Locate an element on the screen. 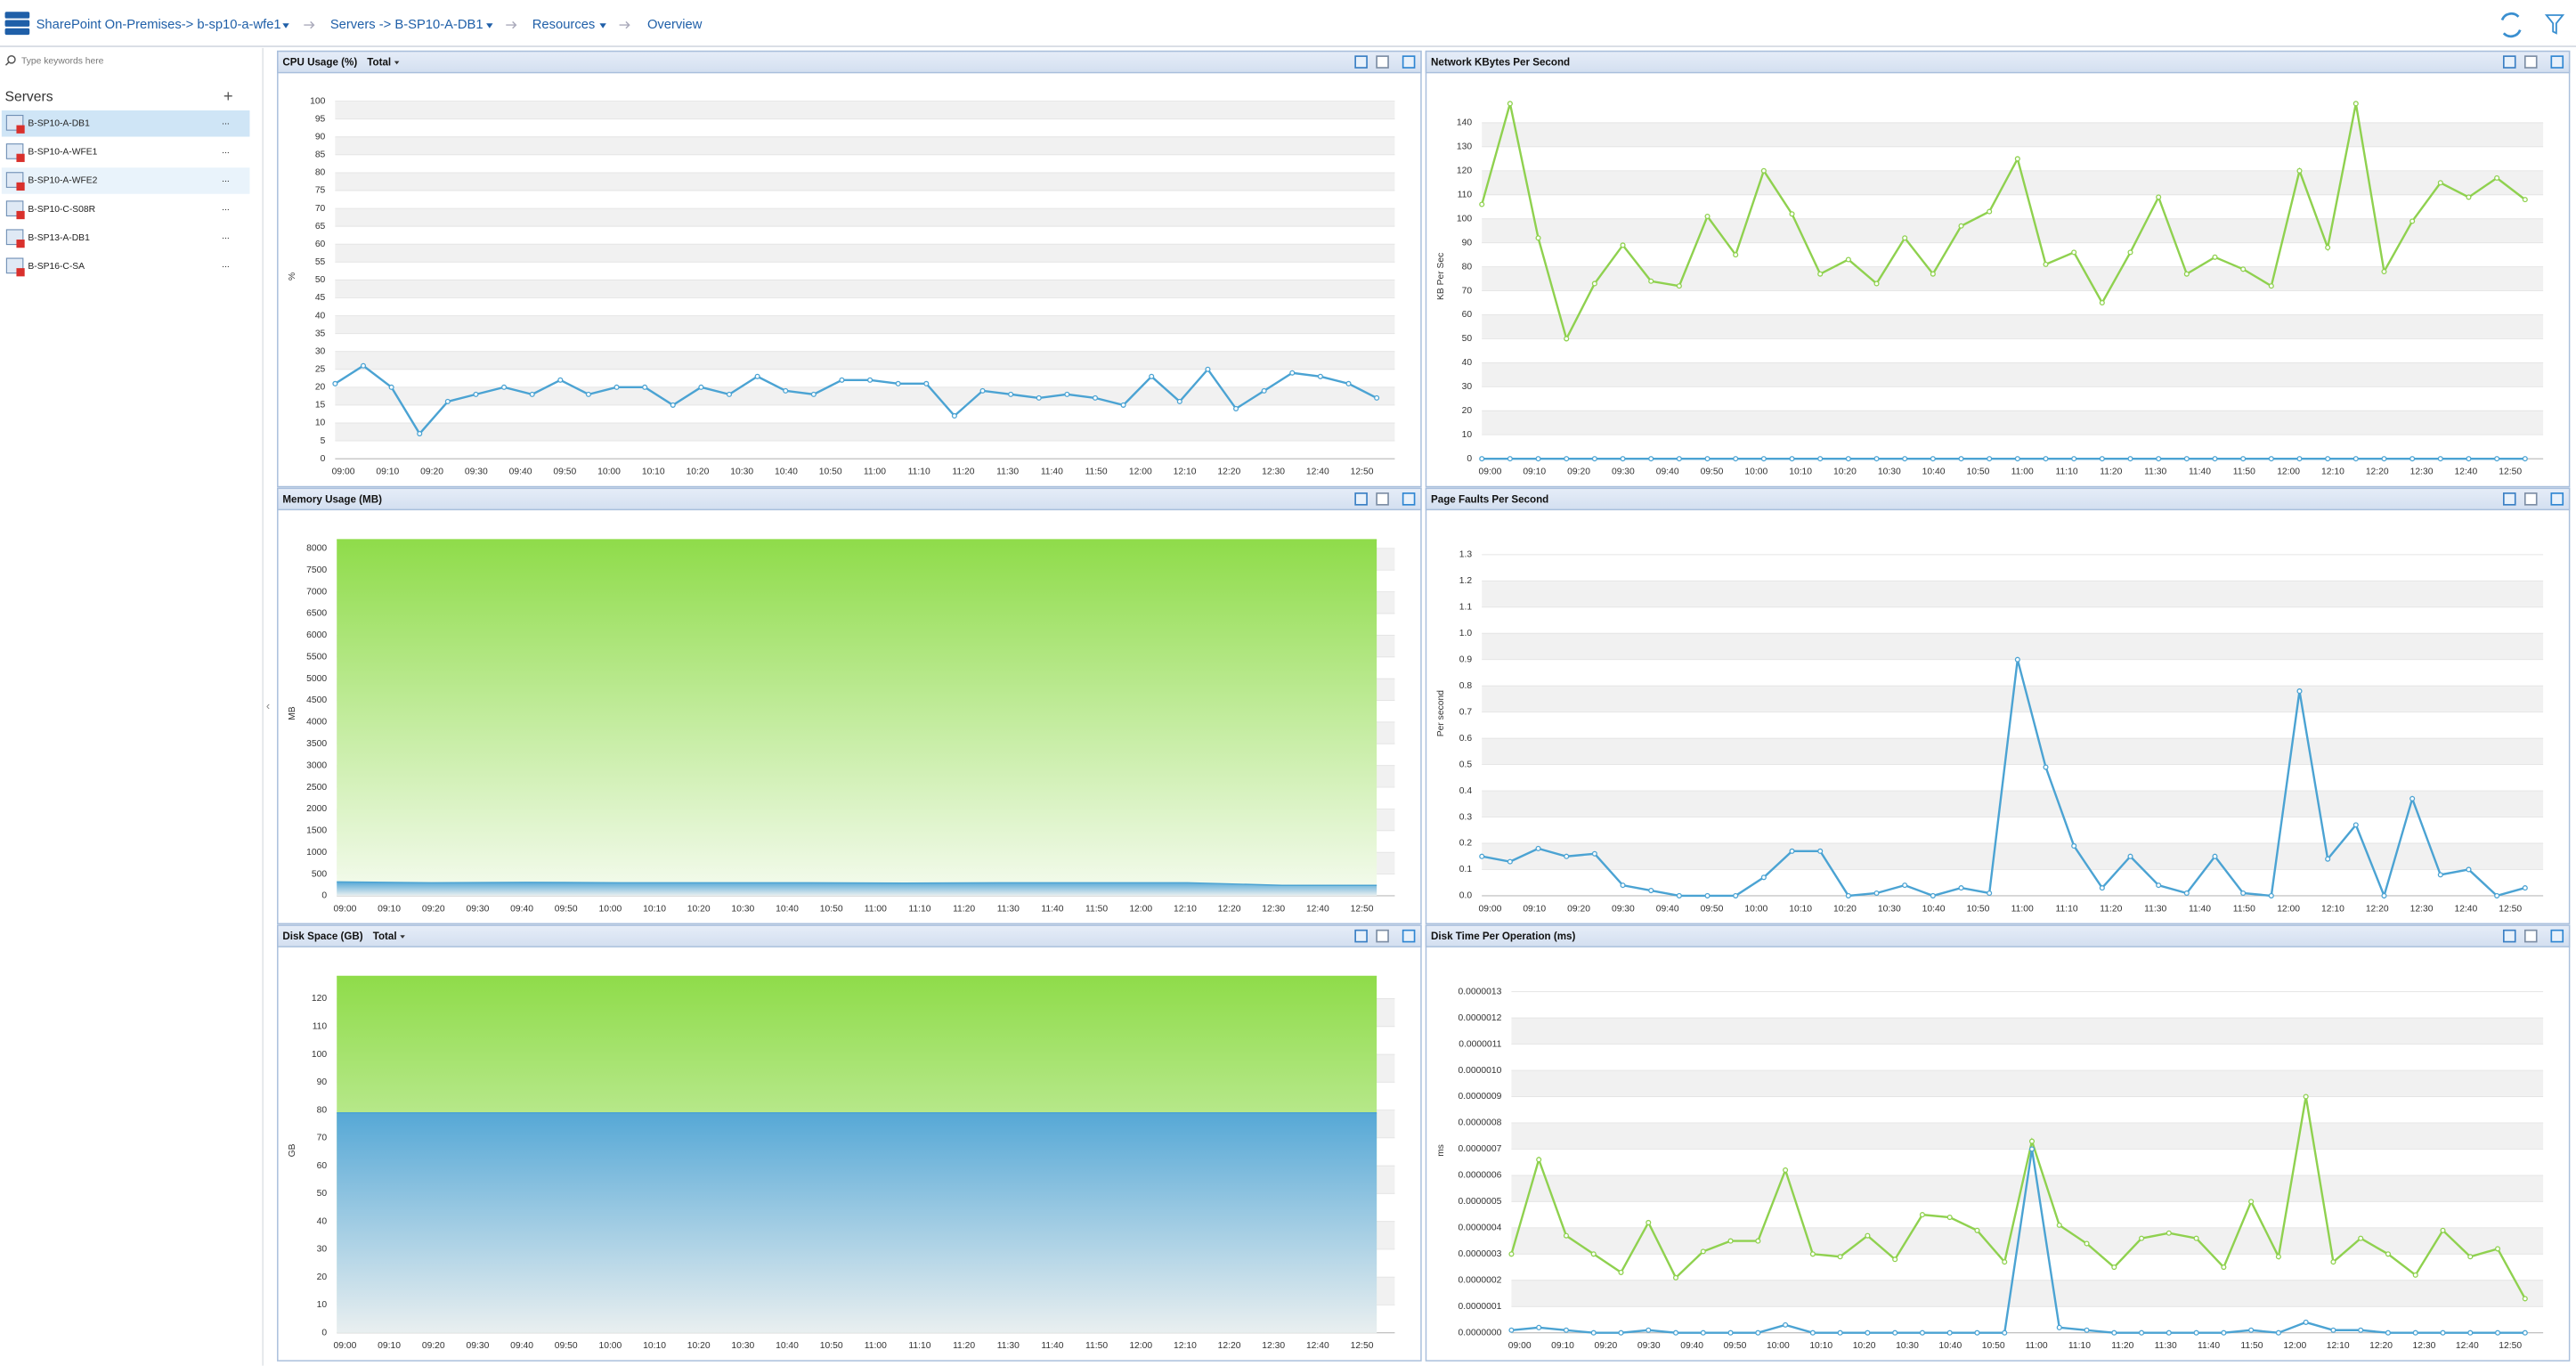 Image resolution: width=2576 pixels, height=1366 pixels. y-tick-label: 25 is located at coordinates (320, 369).